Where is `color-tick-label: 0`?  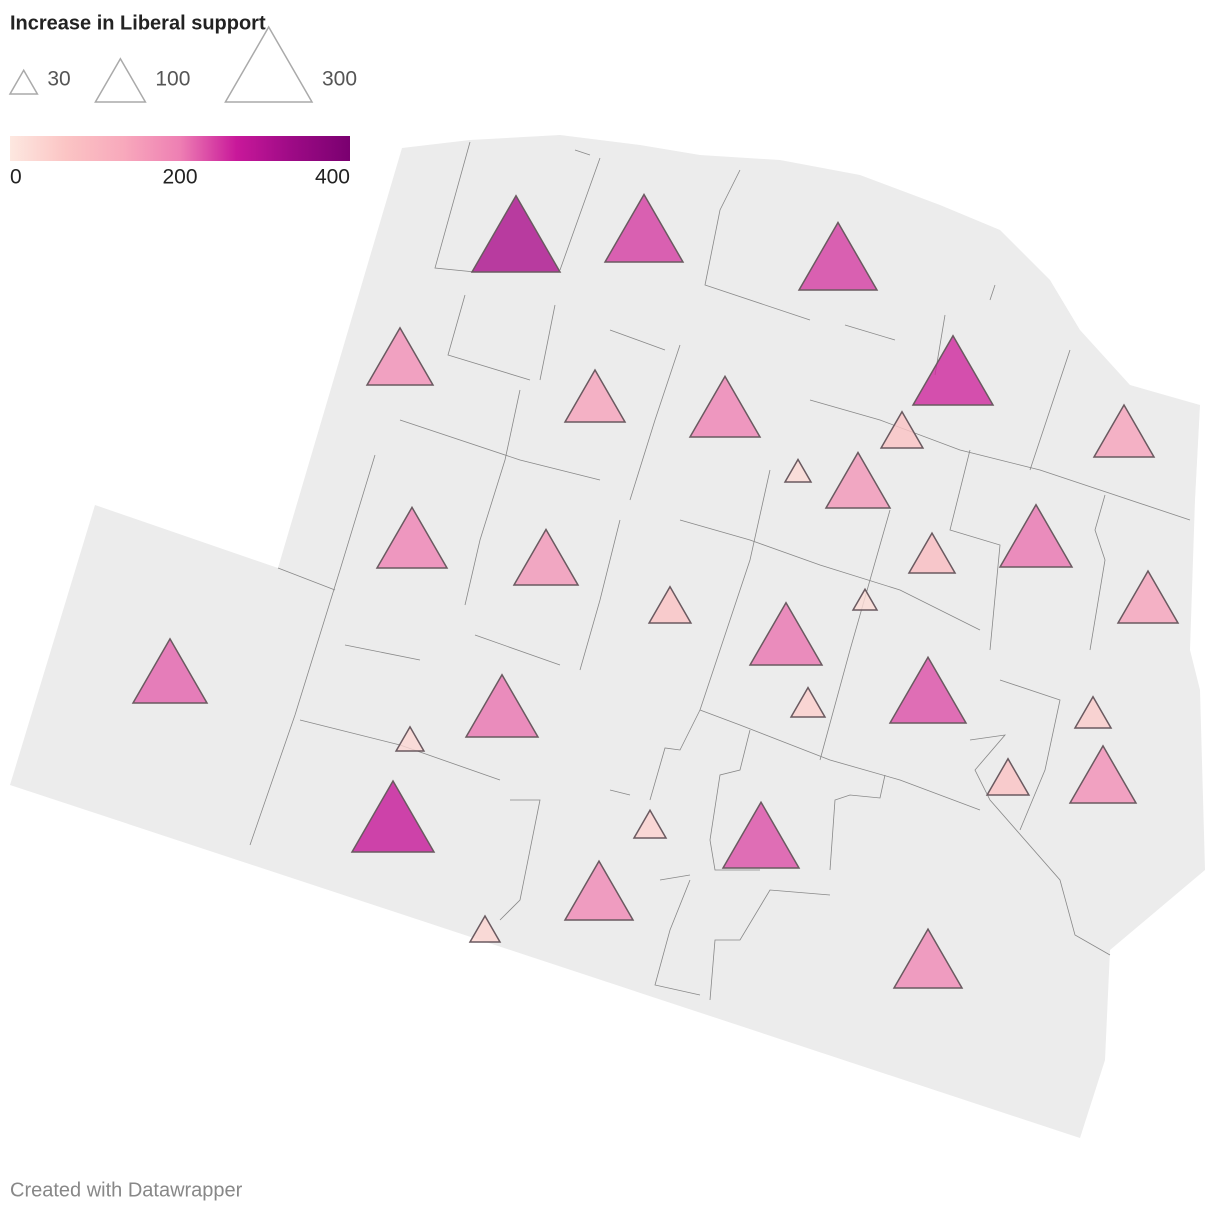 color-tick-label: 0 is located at coordinates (16, 177).